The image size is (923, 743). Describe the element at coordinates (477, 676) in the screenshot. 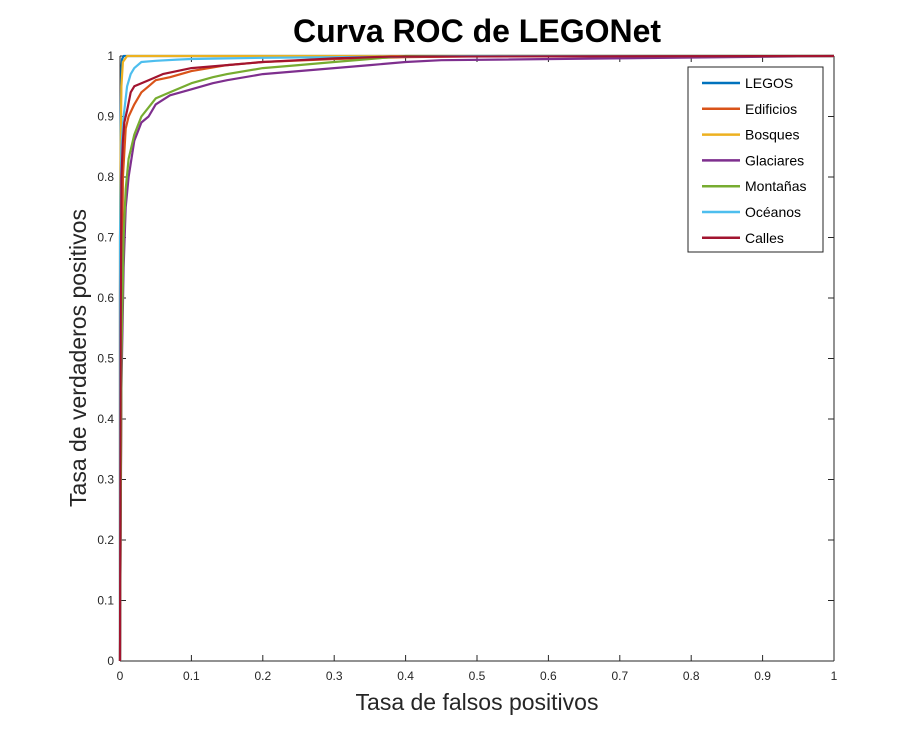

I see `x-tick-label: 0.5` at that location.